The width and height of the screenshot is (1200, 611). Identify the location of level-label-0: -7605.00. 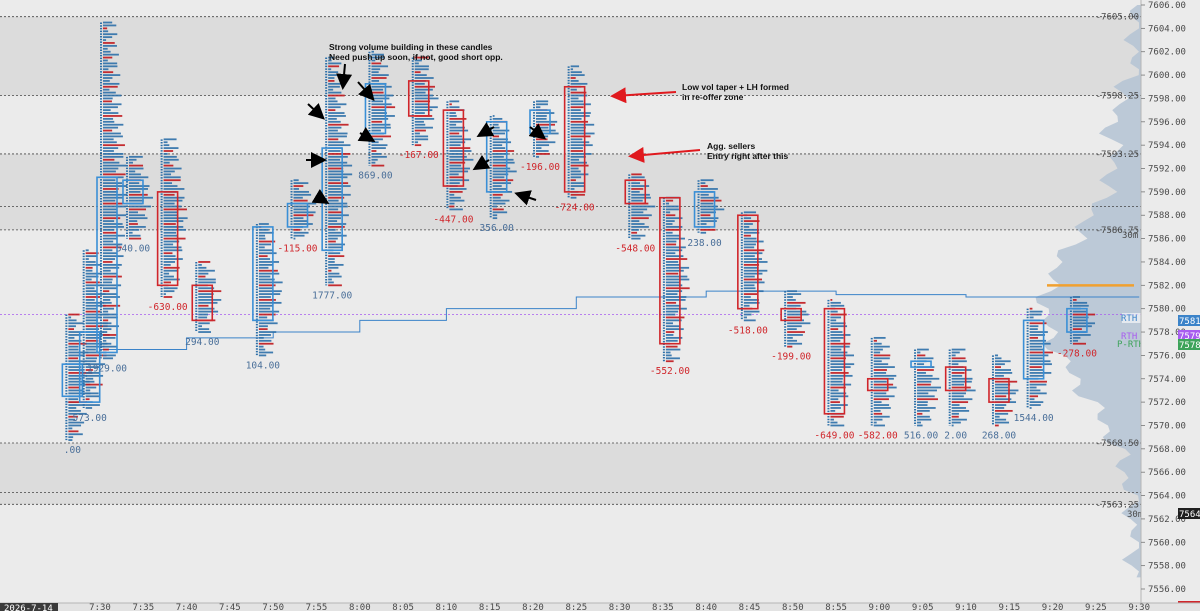
(1117, 18).